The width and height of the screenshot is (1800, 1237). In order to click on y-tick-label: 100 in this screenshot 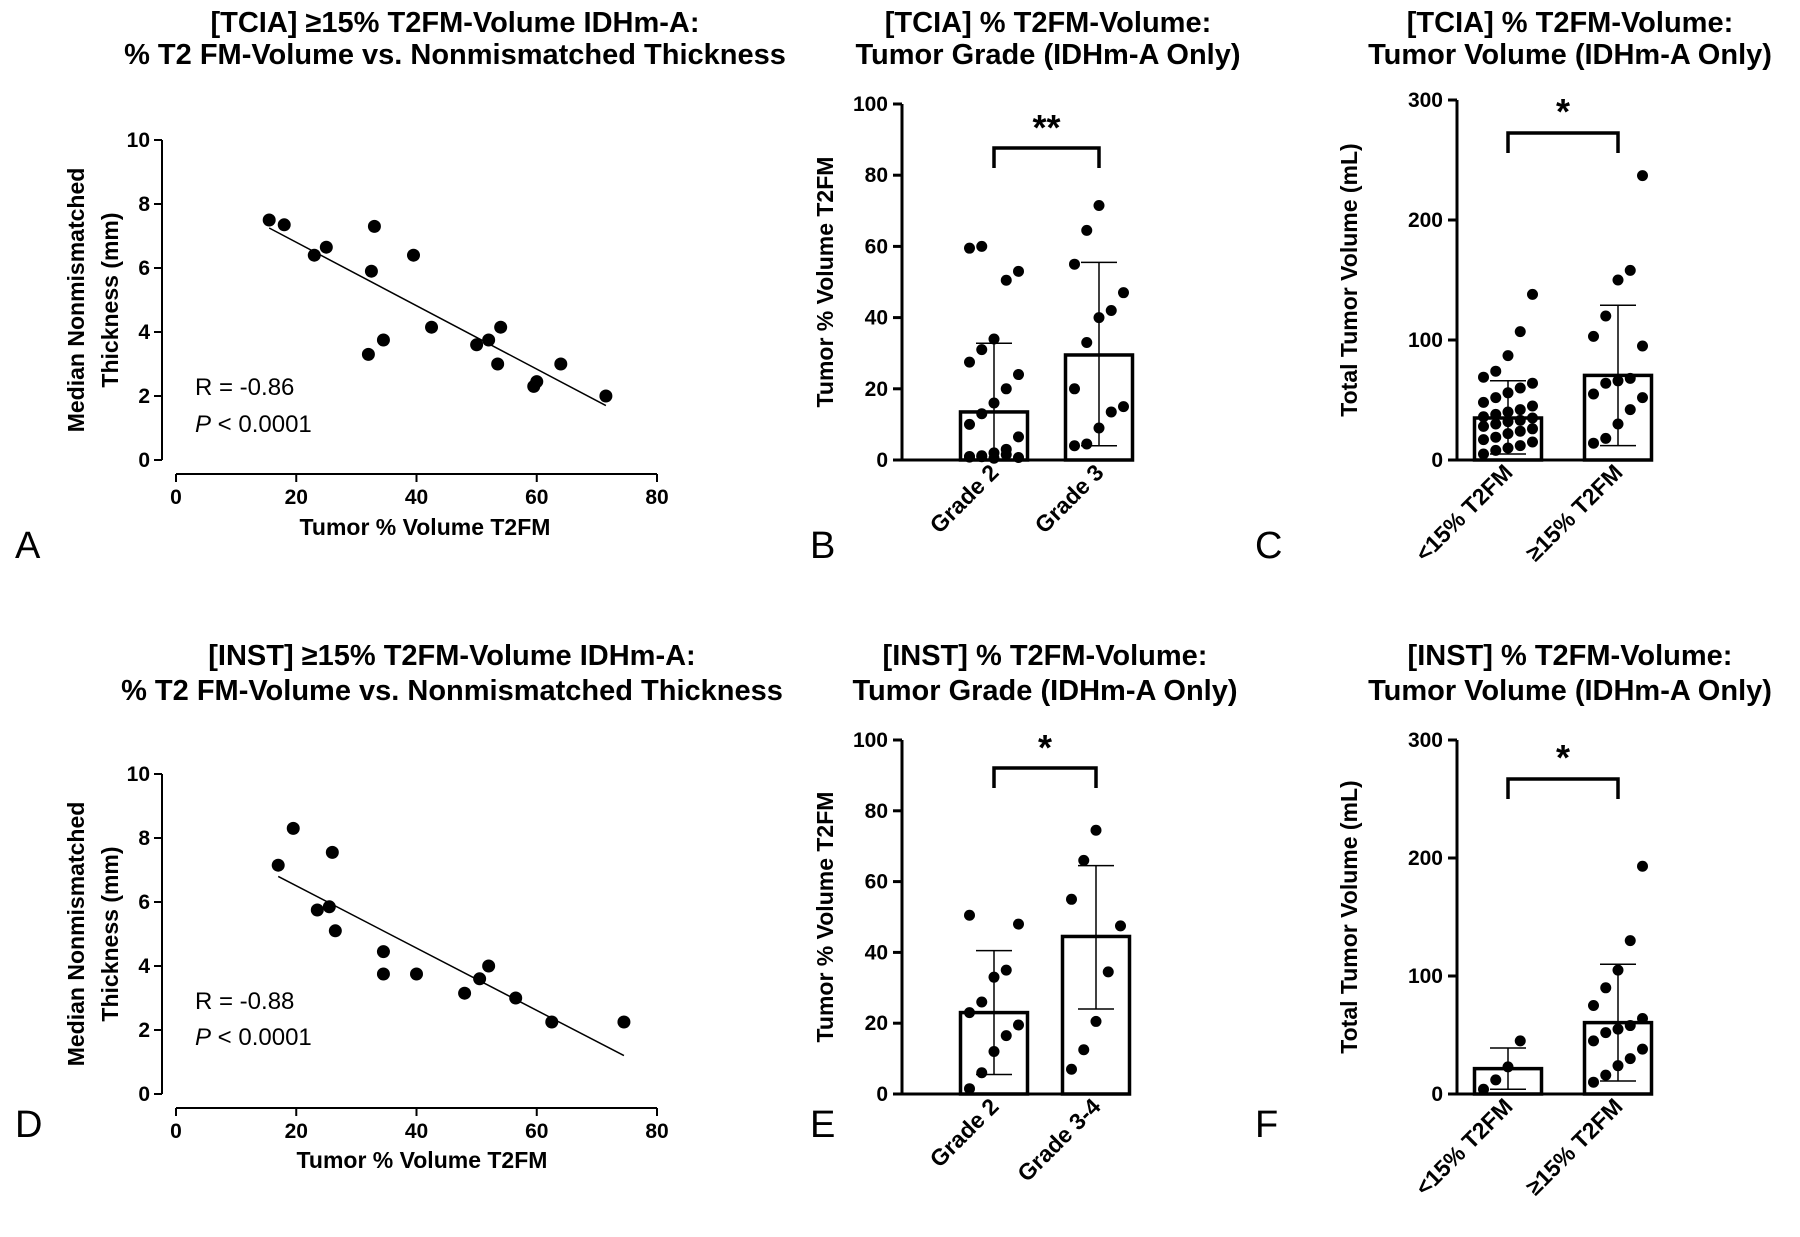, I will do `click(1425, 976)`.